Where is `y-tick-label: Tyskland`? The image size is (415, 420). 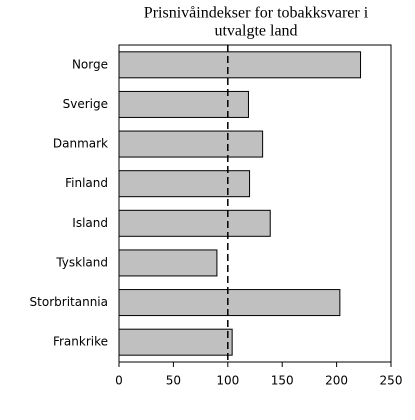
y-tick-label: Tyskland is located at coordinates (81, 262).